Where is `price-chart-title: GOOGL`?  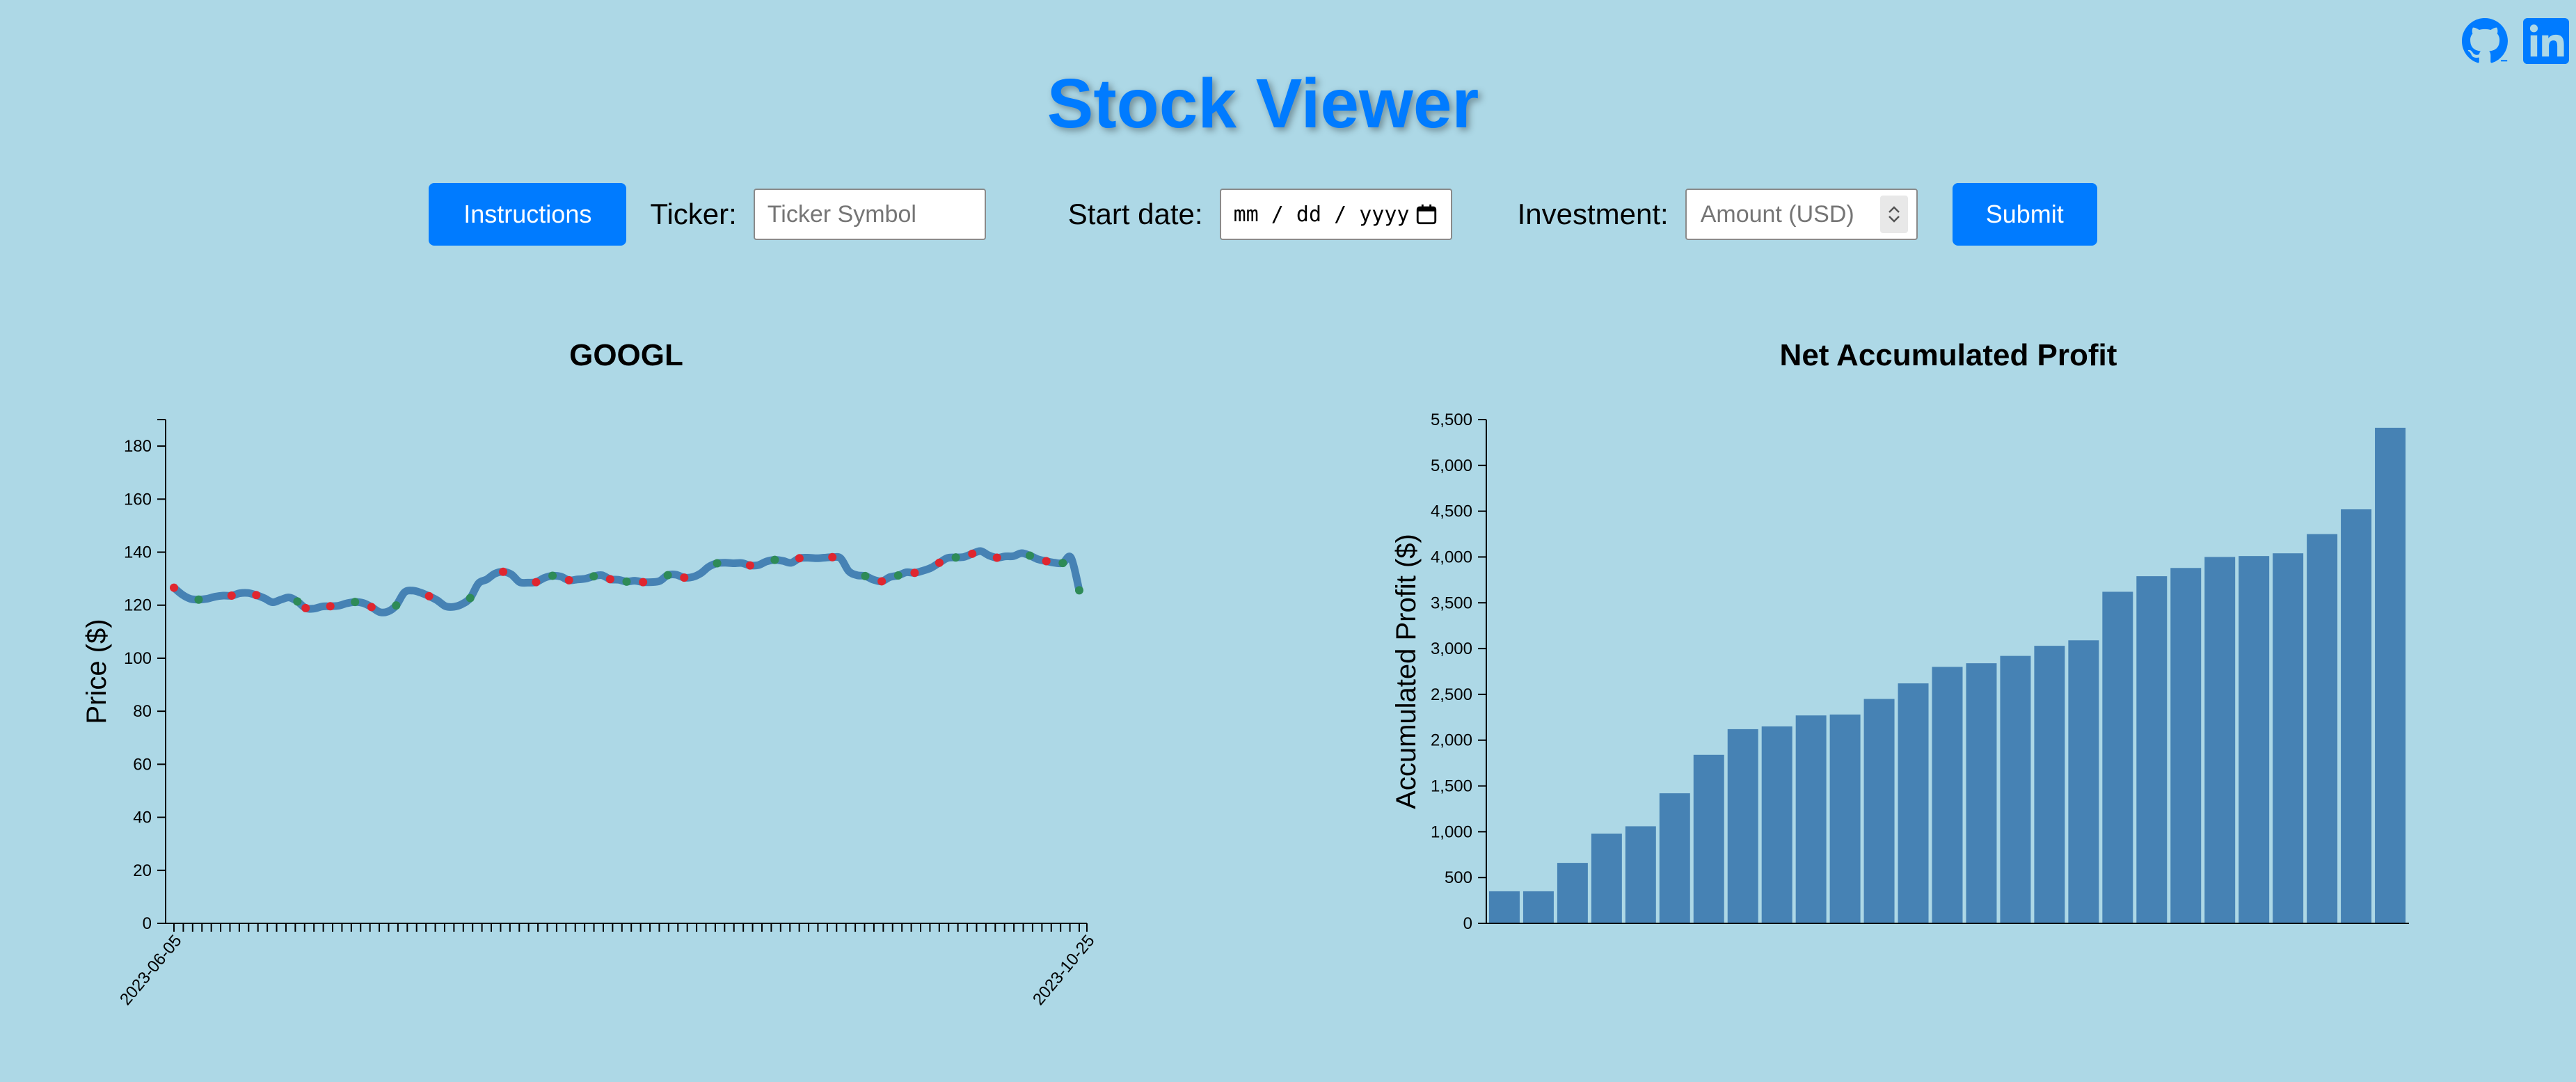
price-chart-title: GOOGL is located at coordinates (626, 355).